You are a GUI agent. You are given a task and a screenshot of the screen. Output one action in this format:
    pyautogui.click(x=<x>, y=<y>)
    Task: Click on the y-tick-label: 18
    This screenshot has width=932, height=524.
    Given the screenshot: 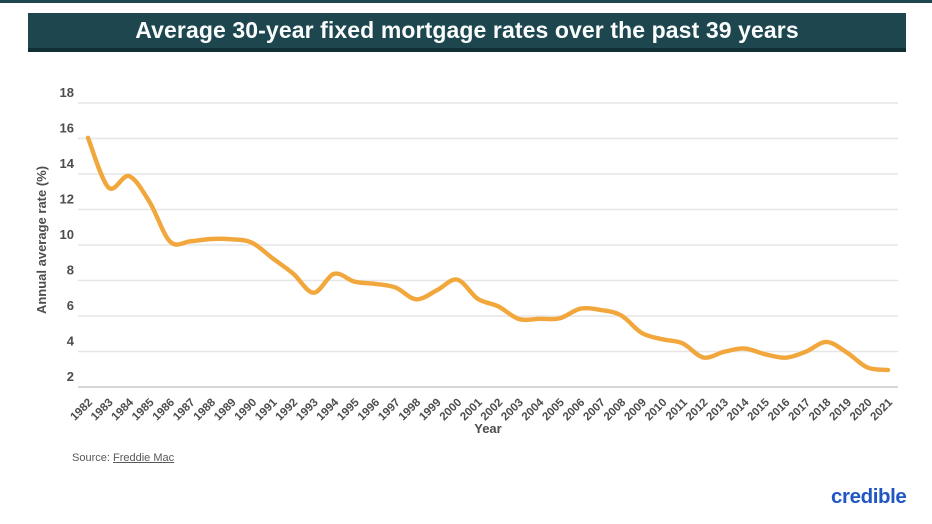 What is the action you would take?
    pyautogui.click(x=67, y=92)
    